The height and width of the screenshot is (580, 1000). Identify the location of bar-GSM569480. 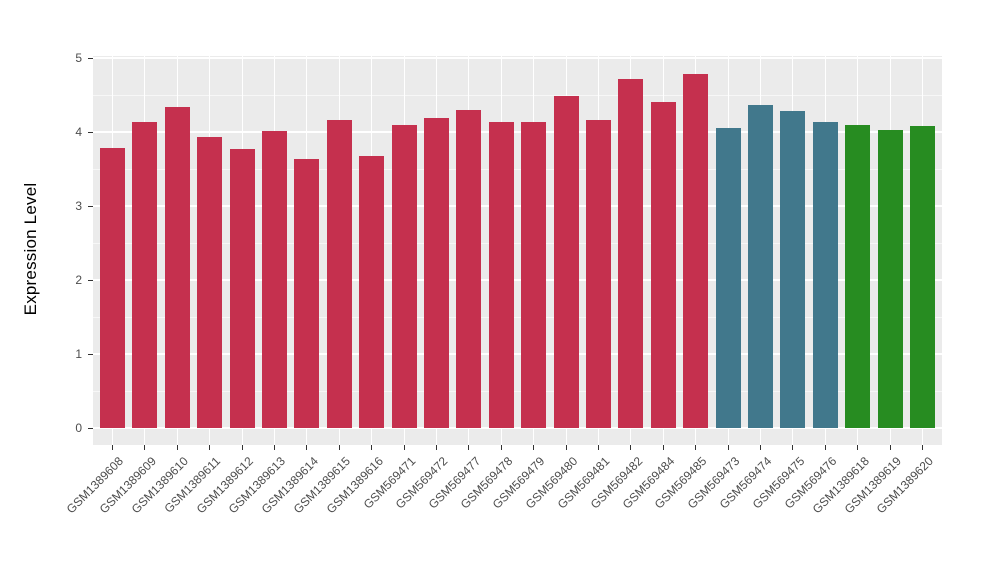
(566, 262).